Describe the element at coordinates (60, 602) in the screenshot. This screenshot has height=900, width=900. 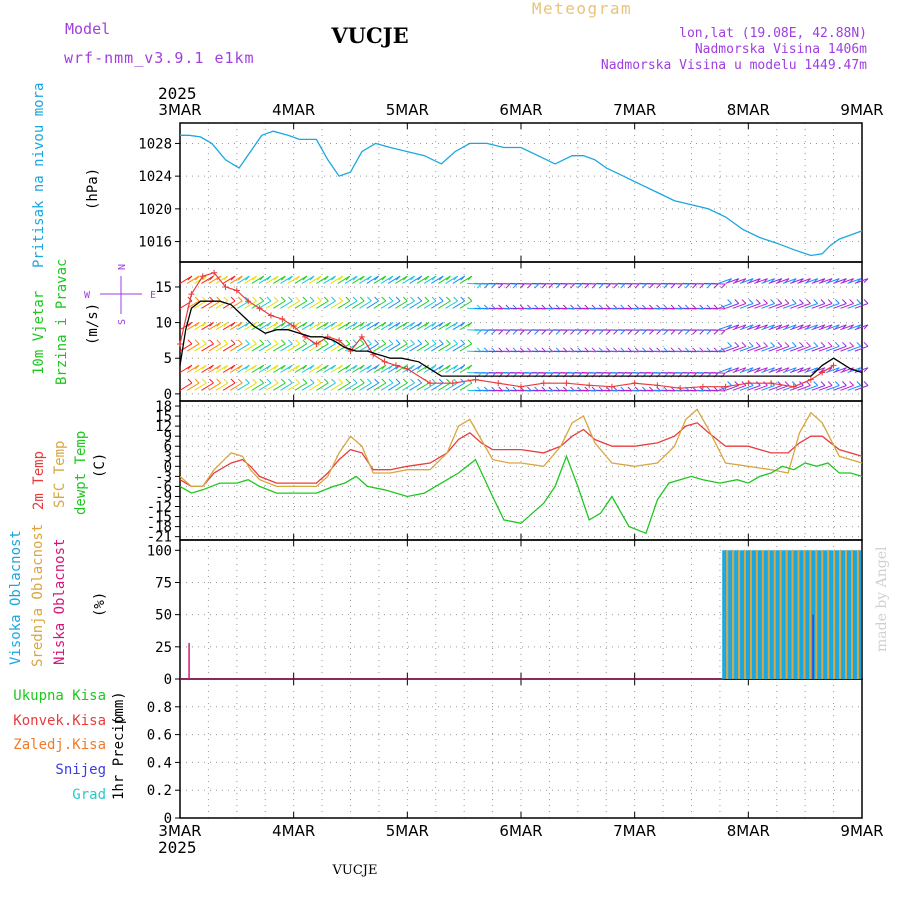
I see `cloud-ylabel-3: Niska Oblacnost` at that location.